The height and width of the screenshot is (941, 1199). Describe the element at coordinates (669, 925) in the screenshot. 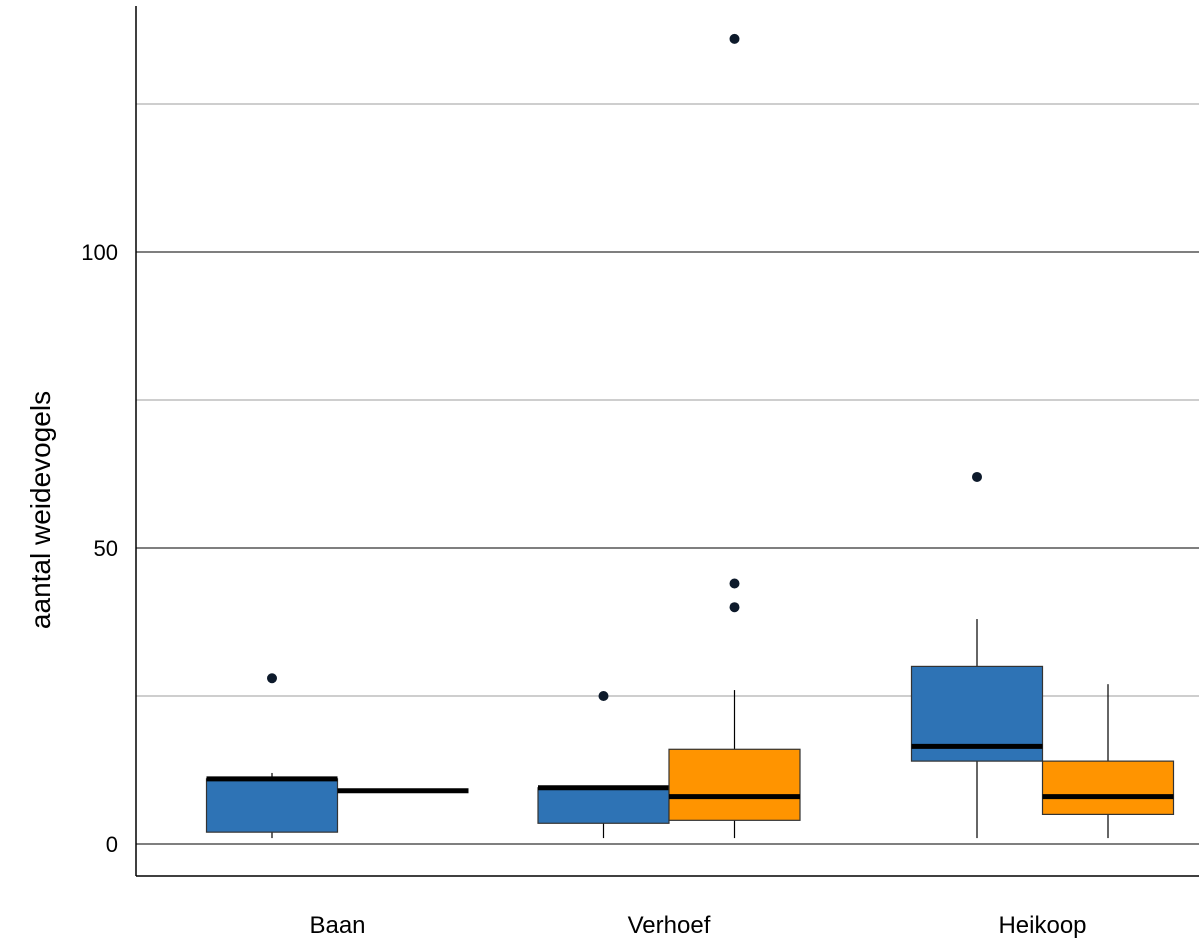

I see `x-category-label: Verhoef` at that location.